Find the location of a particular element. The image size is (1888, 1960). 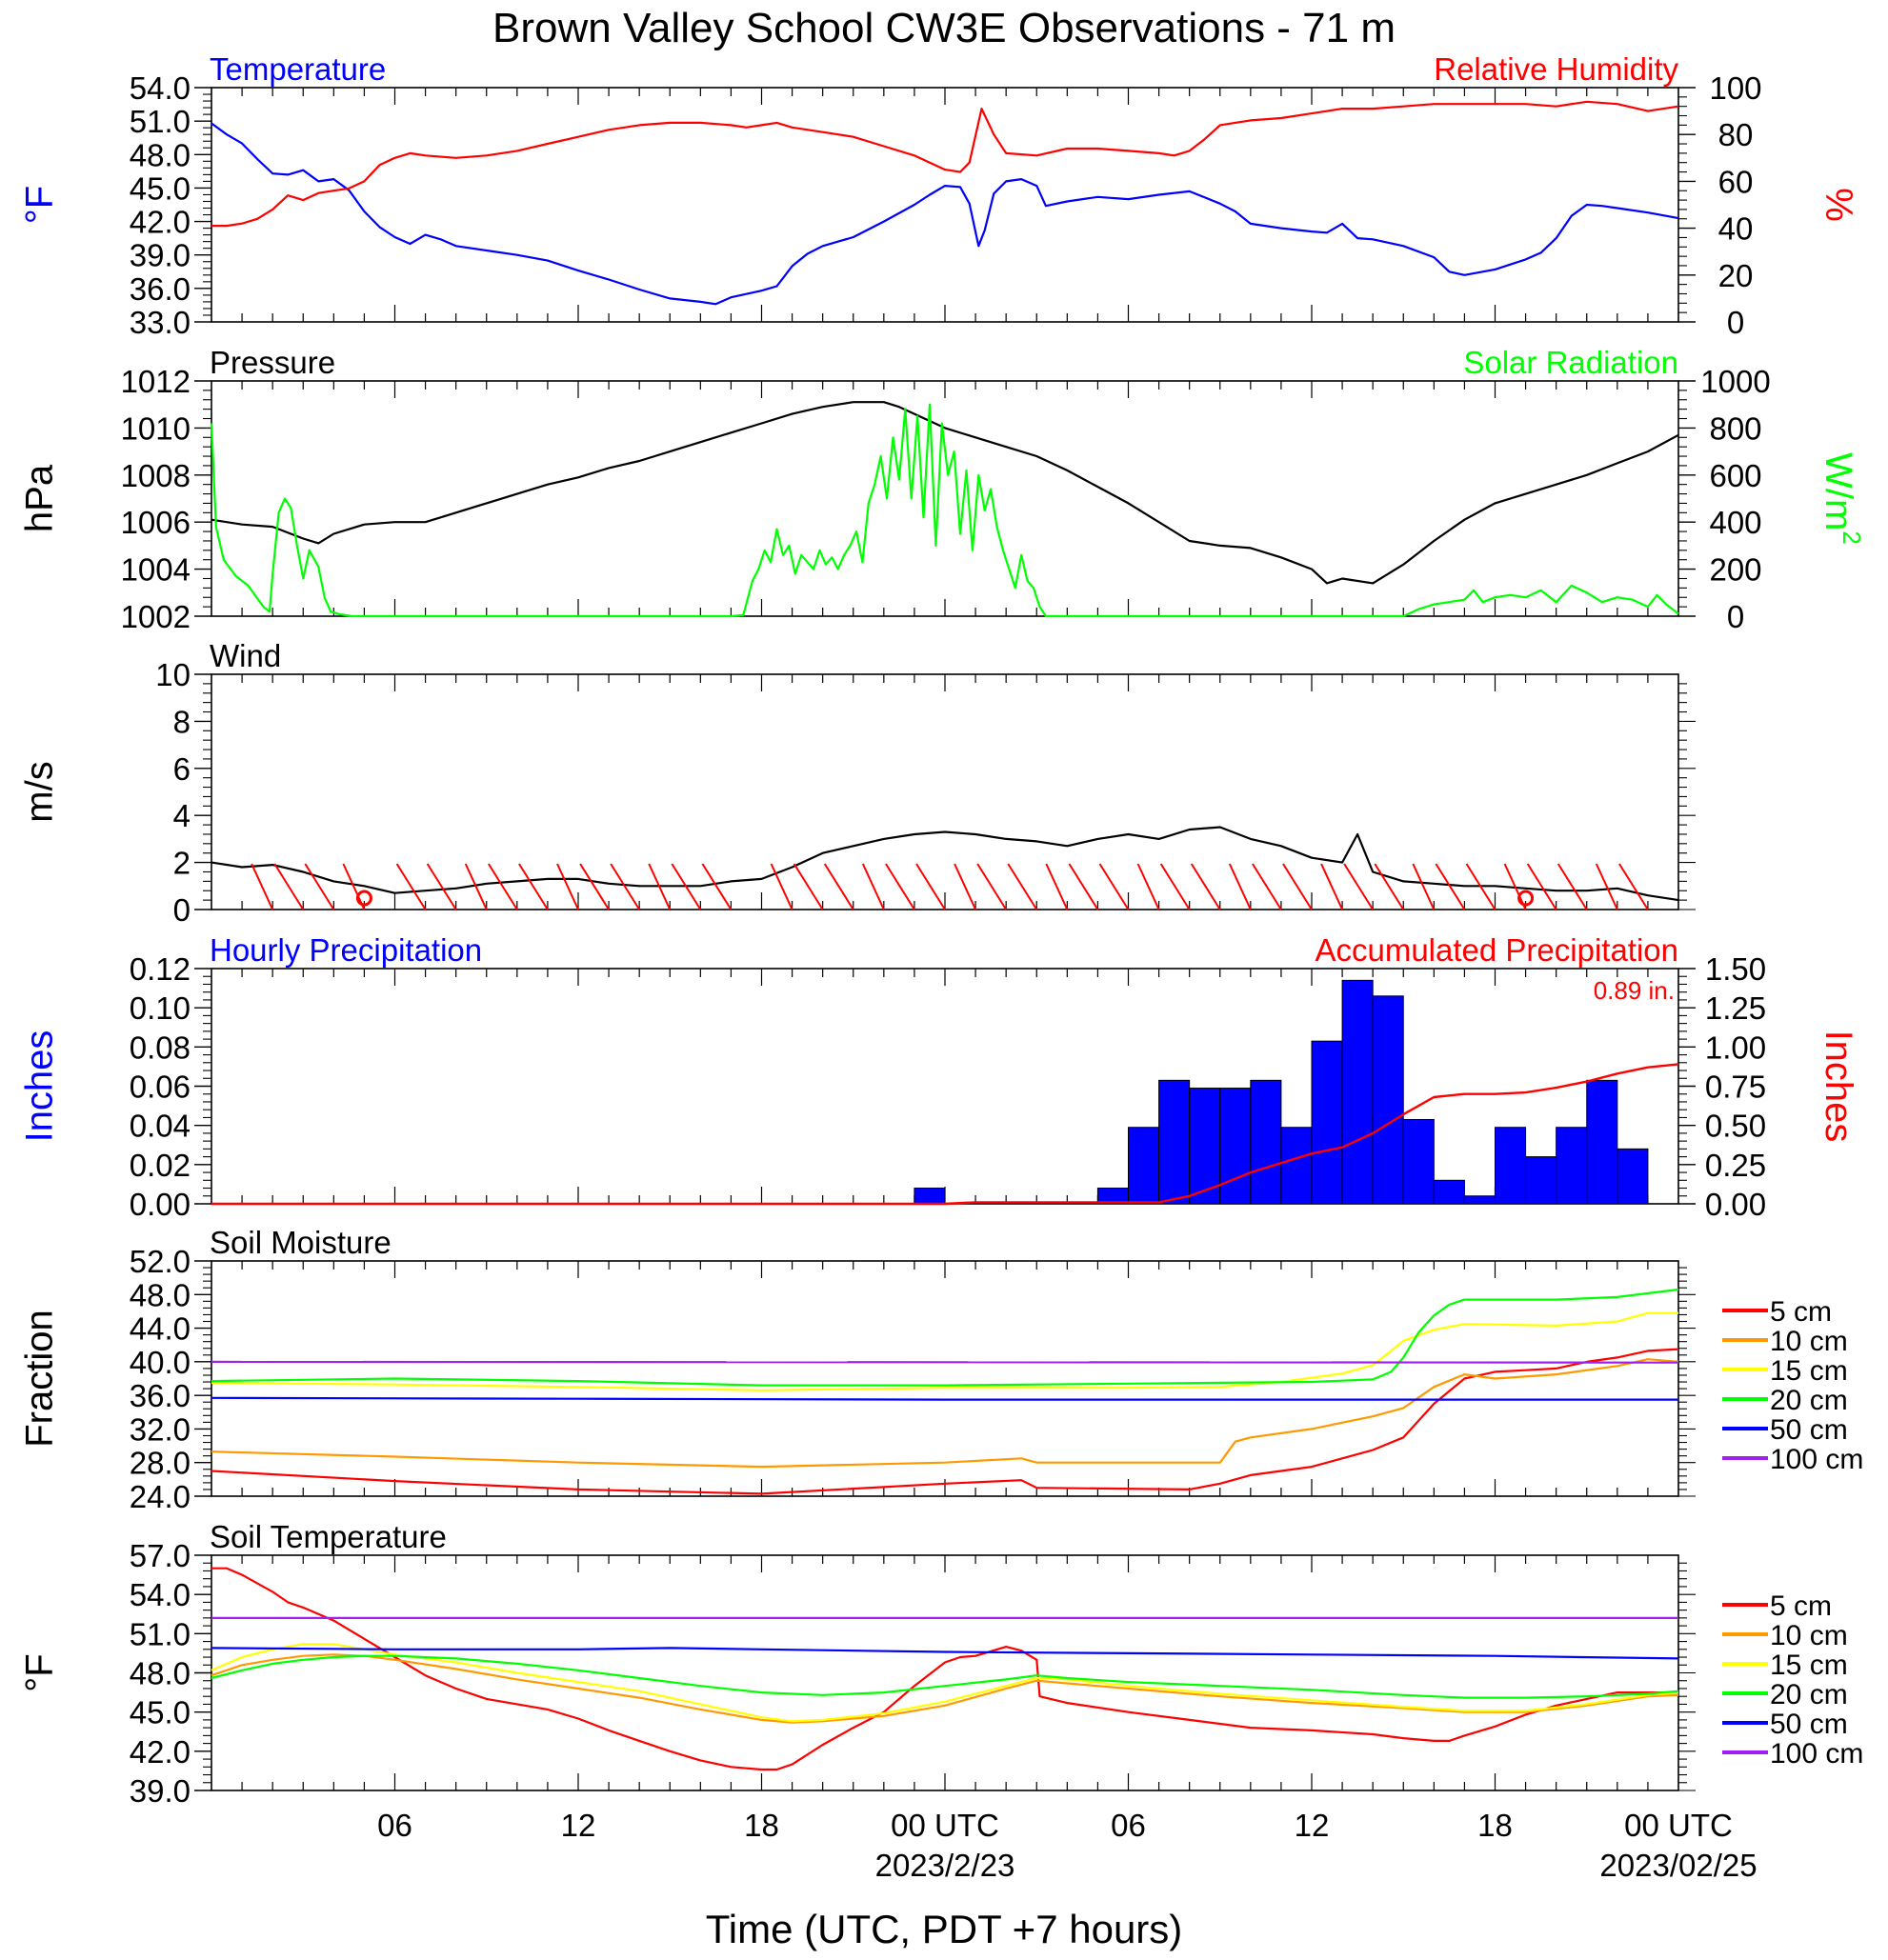

10-cm-series-line is located at coordinates (945, 1413).